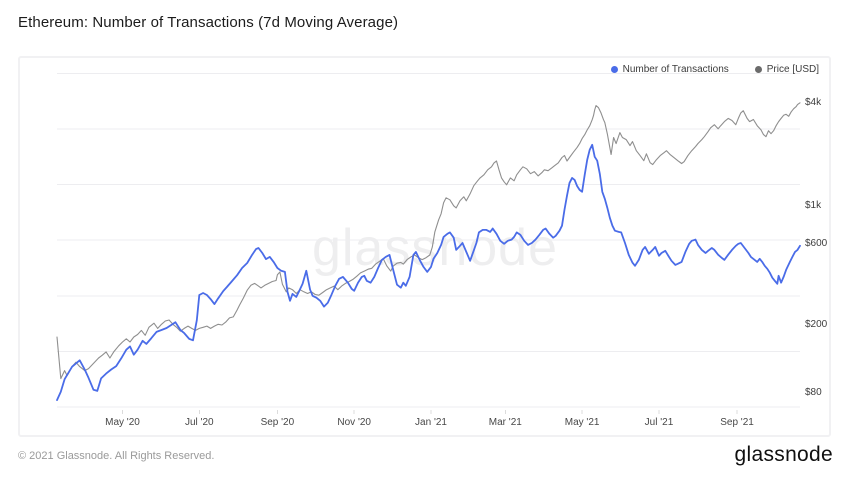  I want to click on legend-item-transactions: Number of Transactions, so click(669, 69).